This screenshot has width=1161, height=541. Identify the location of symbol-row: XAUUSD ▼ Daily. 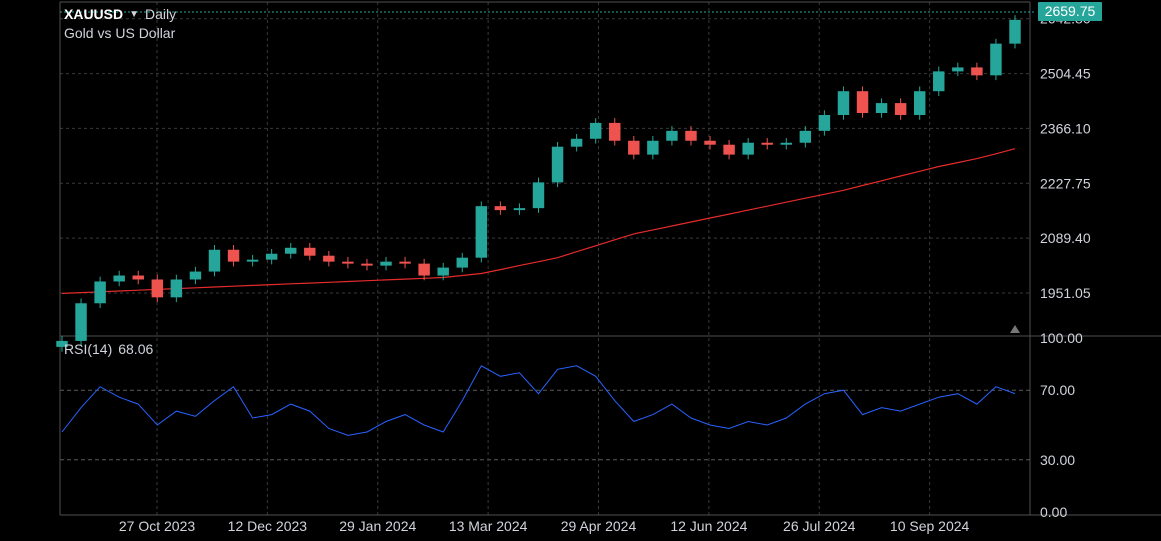
(120, 14).